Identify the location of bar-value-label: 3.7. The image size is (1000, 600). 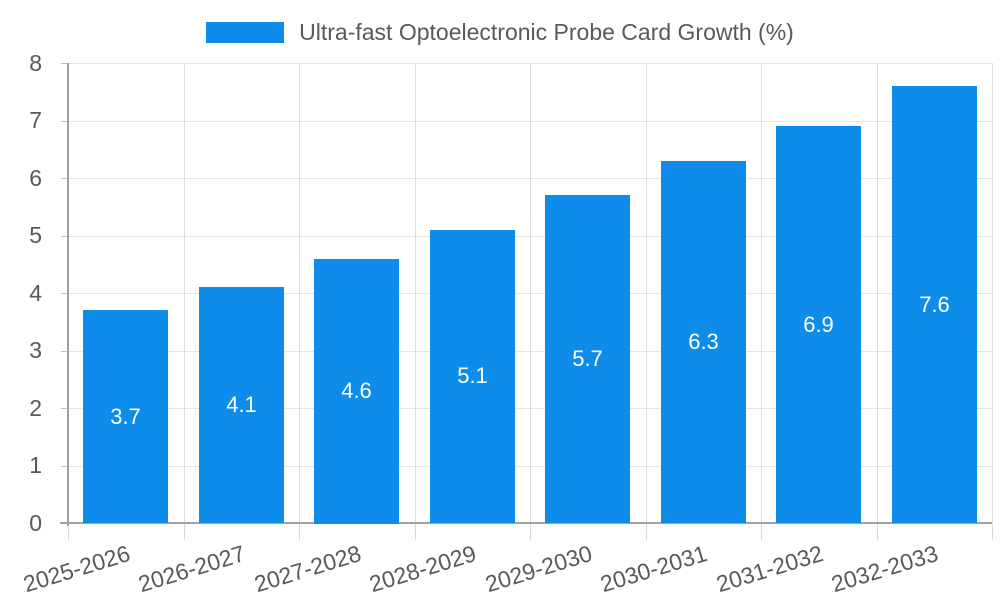
(125, 416).